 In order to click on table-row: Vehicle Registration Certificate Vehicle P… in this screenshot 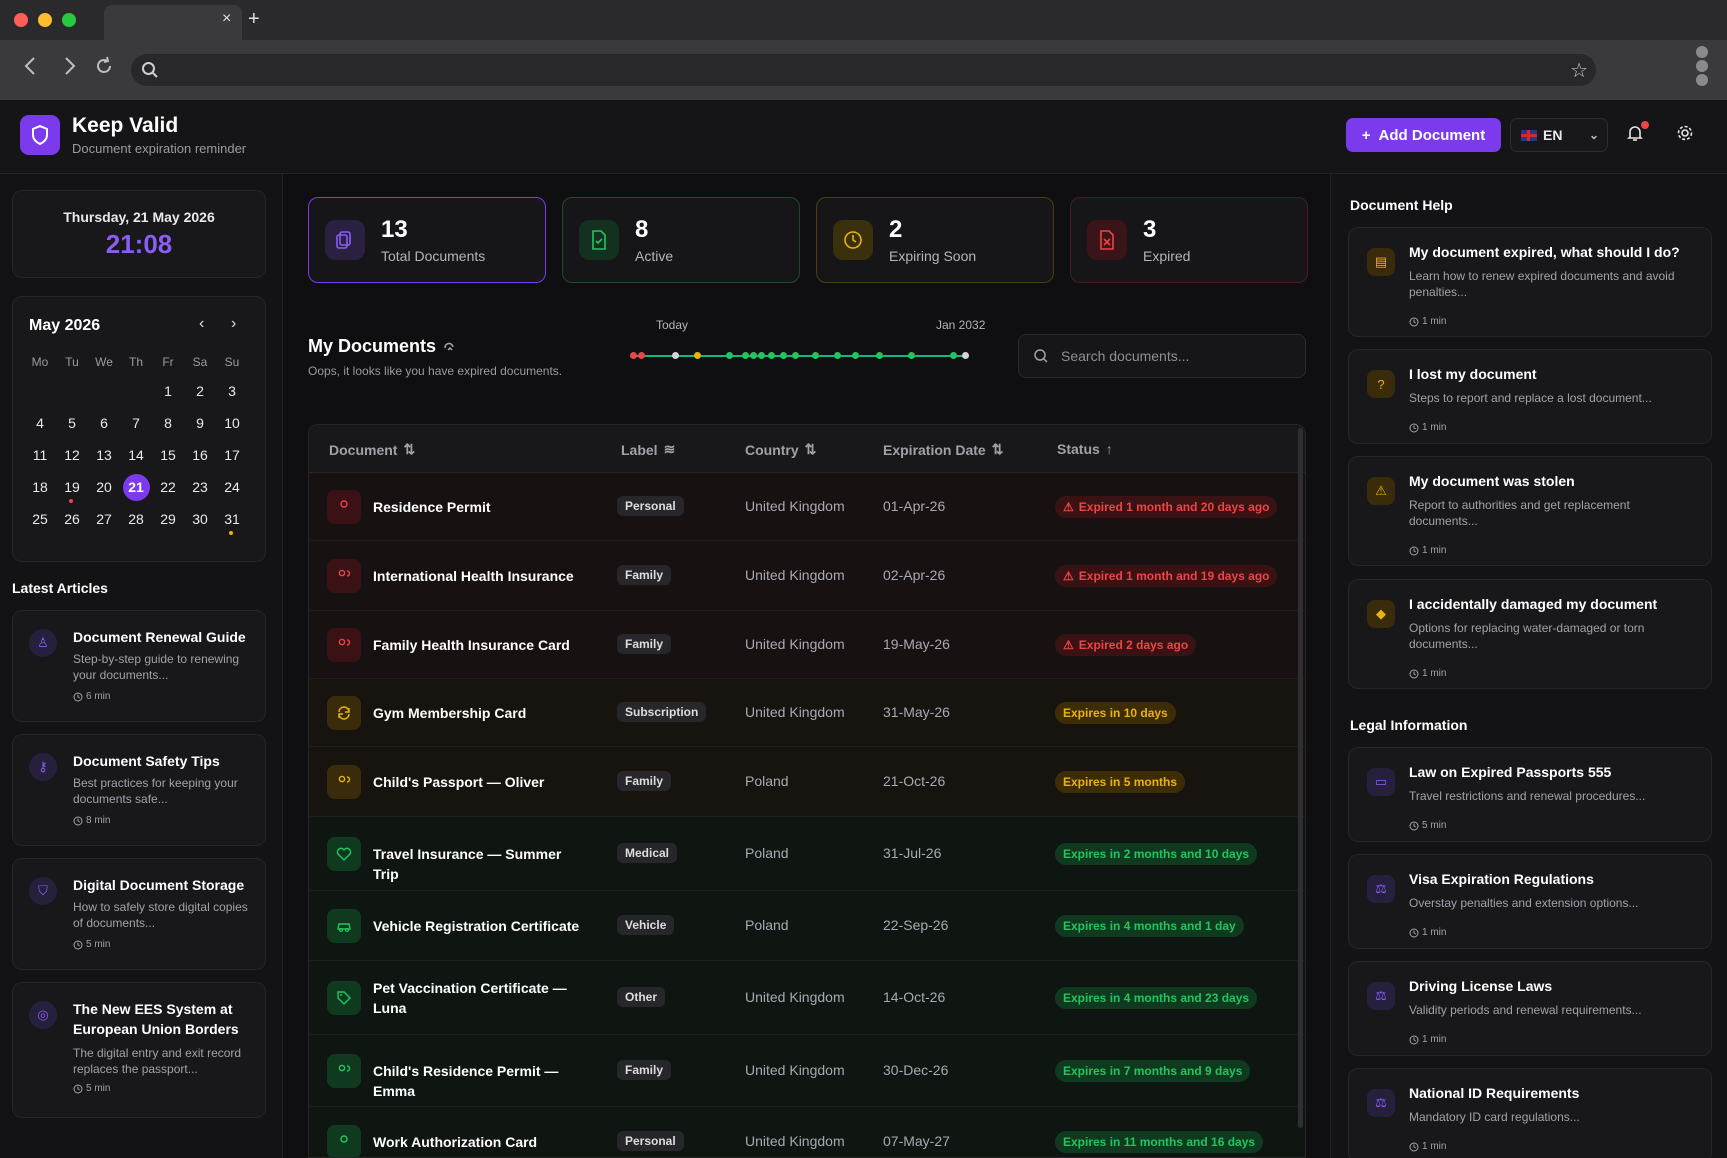, I will do `click(807, 926)`.